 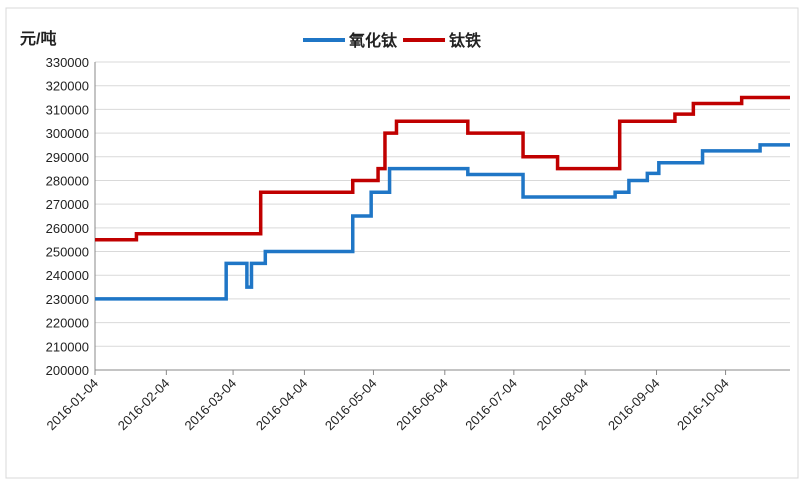 What do you see at coordinates (67, 62) in the screenshot?
I see `y-tick-label: 330000` at bounding box center [67, 62].